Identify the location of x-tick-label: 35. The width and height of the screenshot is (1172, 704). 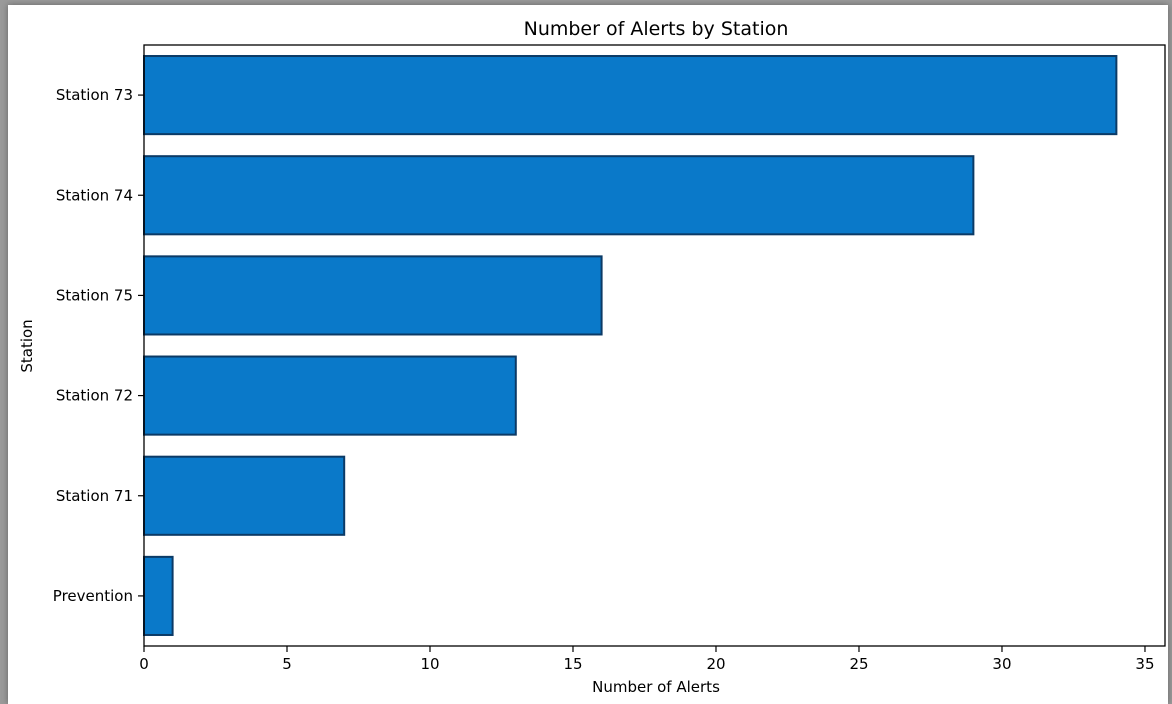
(1144, 664).